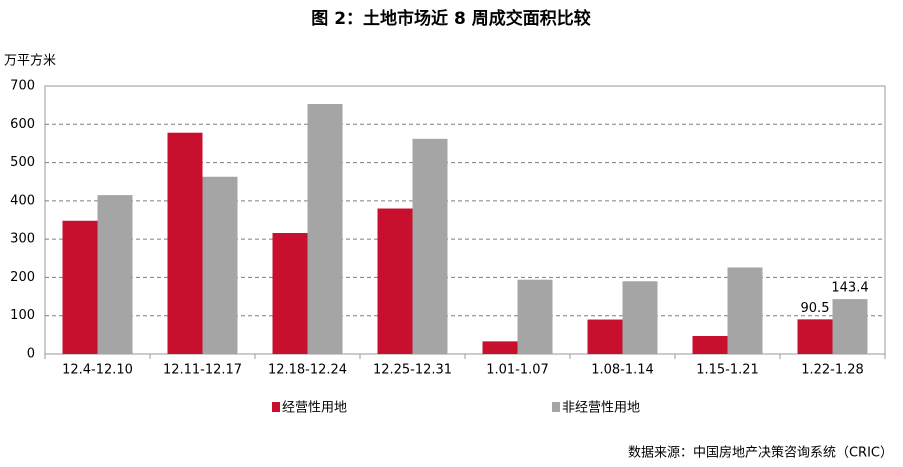 The width and height of the screenshot is (903, 467). I want to click on data-label: 90.5, so click(815, 308).